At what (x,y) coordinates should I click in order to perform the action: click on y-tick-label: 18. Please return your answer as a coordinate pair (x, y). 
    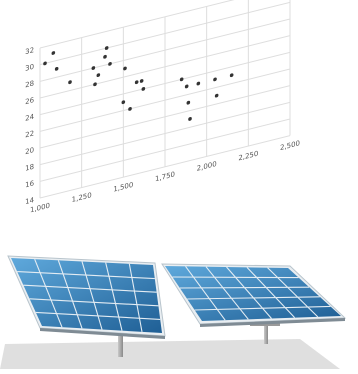
    Looking at the image, I should click on (29, 167).